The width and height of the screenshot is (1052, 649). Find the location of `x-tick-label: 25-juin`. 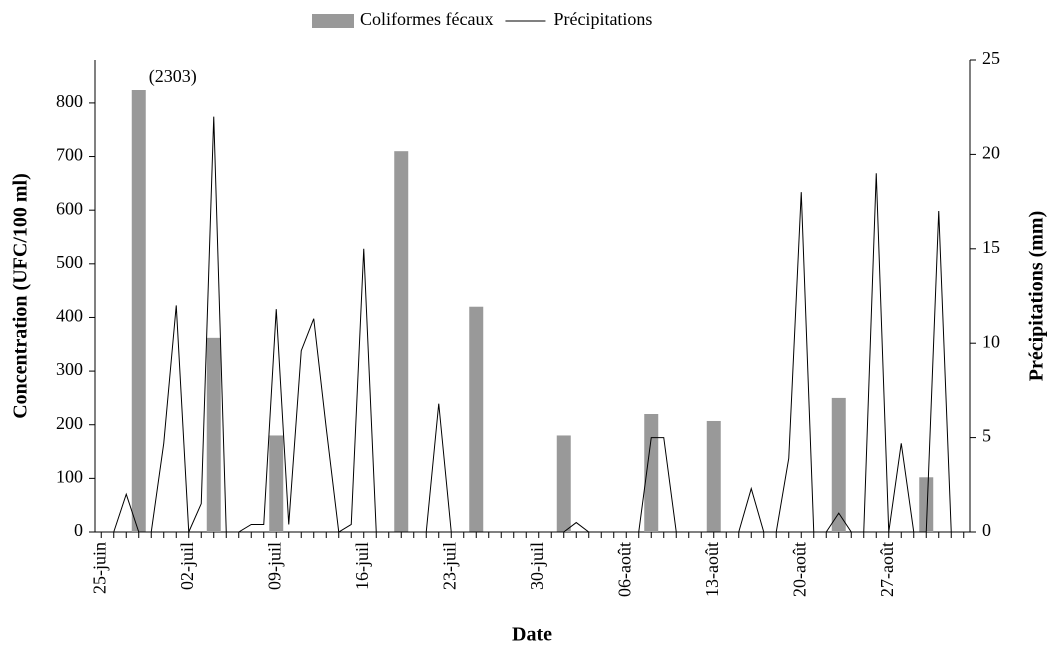

x-tick-label: 25-juin is located at coordinates (99, 568).